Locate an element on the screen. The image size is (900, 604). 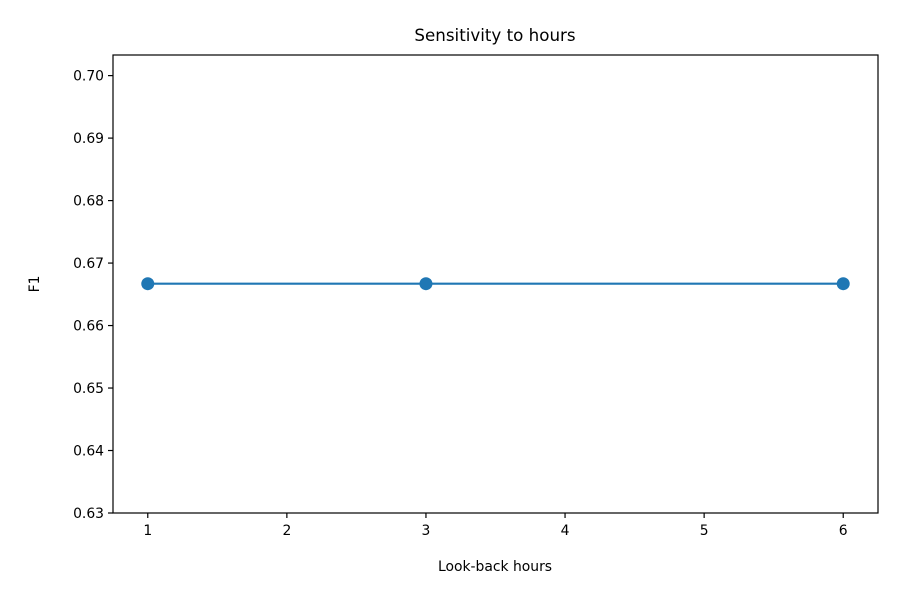
y-tick-label: 0.70 is located at coordinates (88, 77).